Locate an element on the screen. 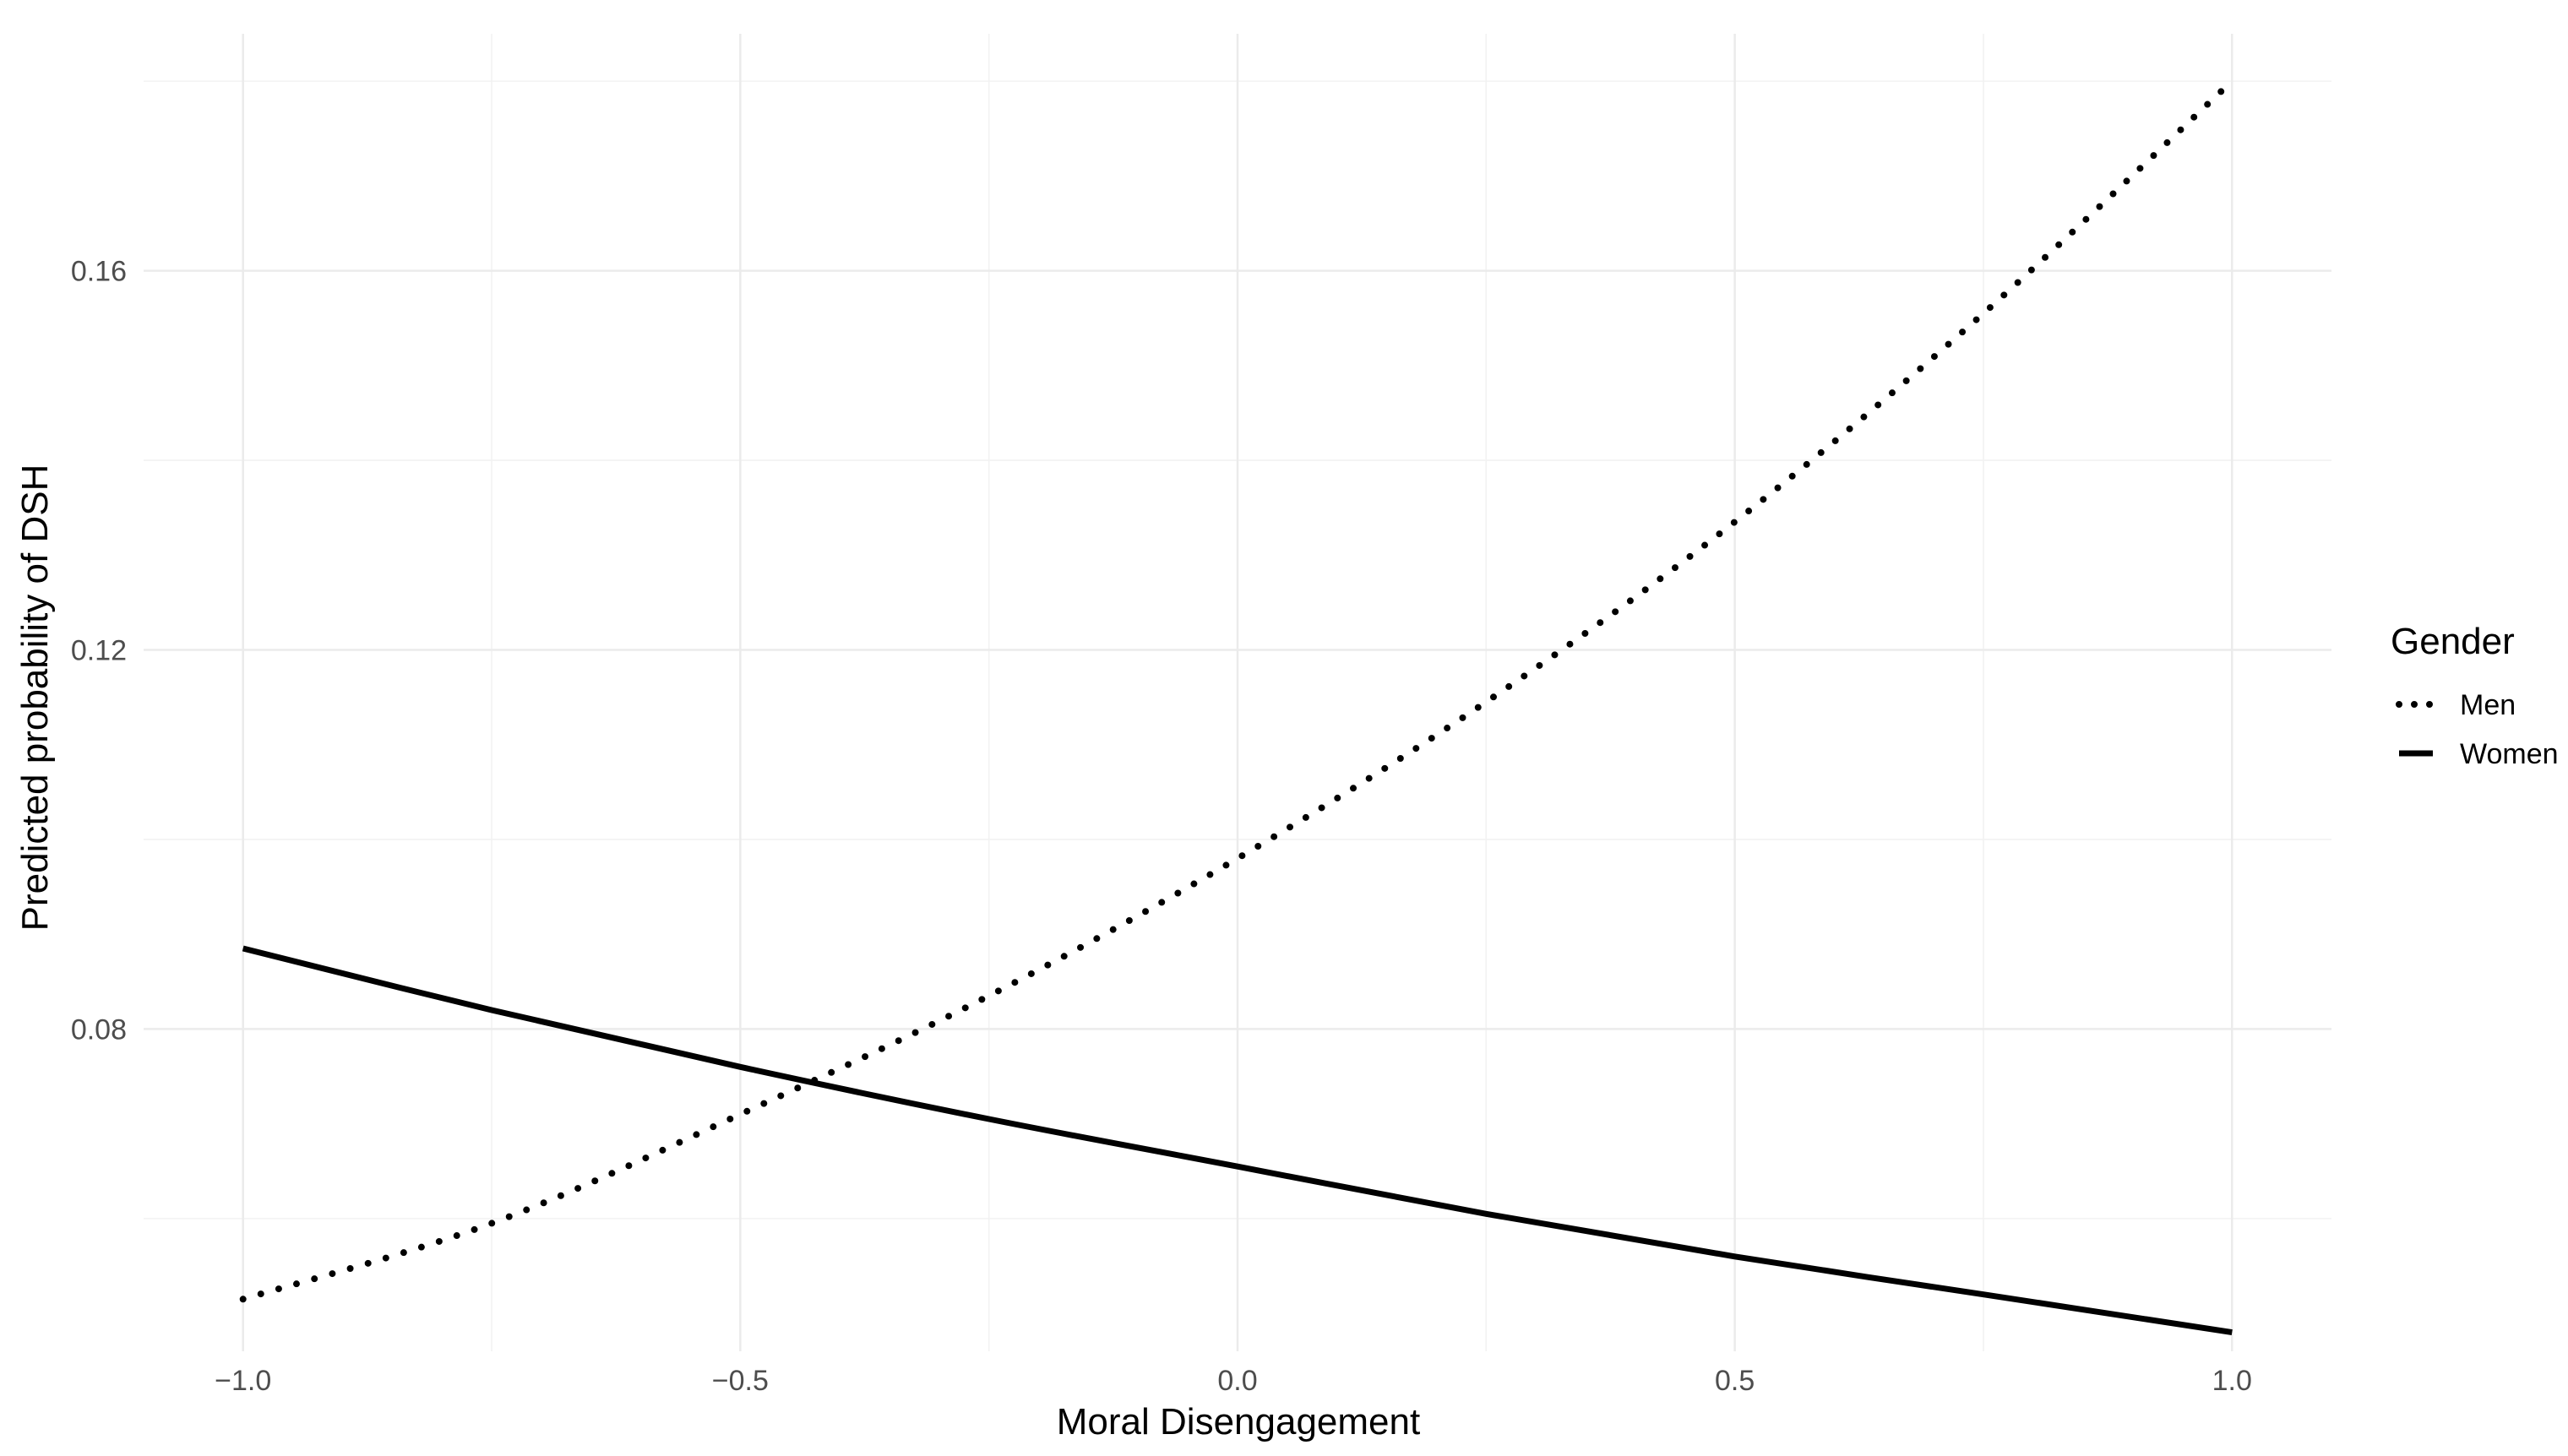 This screenshot has height=1456, width=2568. x-tick-label: 0.5 is located at coordinates (1735, 1381).